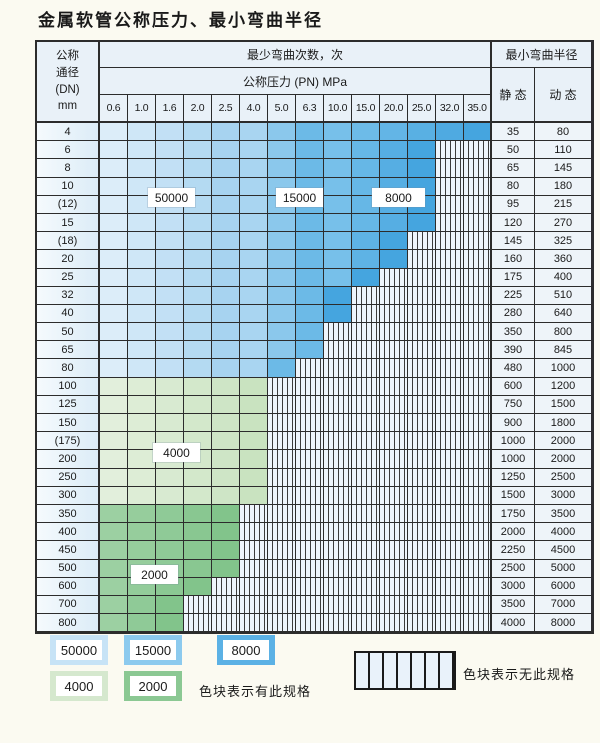  Describe the element at coordinates (338, 109) in the screenshot. I see `pressure-header-cell: 10.0` at that location.